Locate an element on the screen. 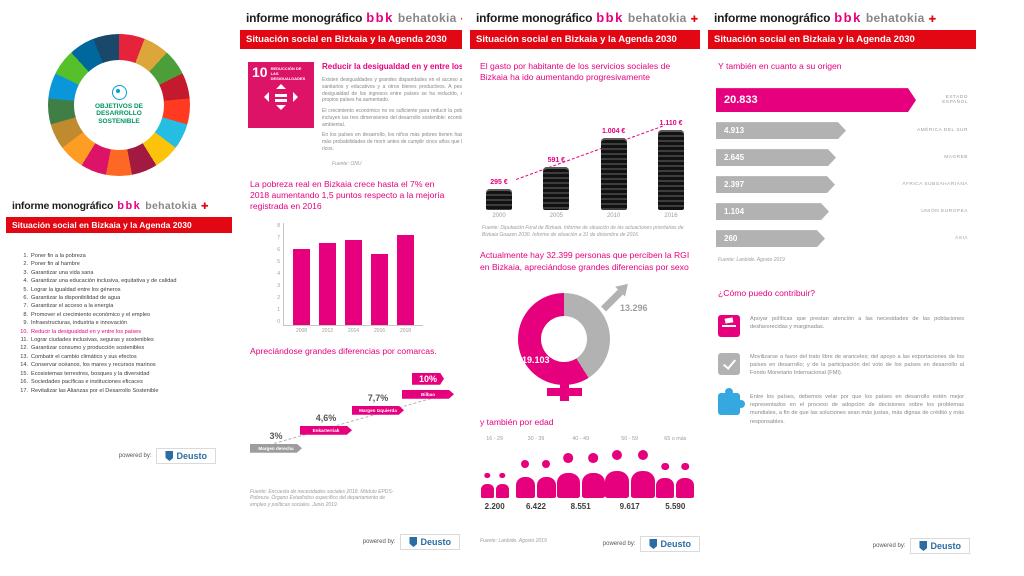 Image resolution: width=1024 pixels, height=576 pixels. coin-column: 1.110 € 2016 is located at coordinates (670, 169).